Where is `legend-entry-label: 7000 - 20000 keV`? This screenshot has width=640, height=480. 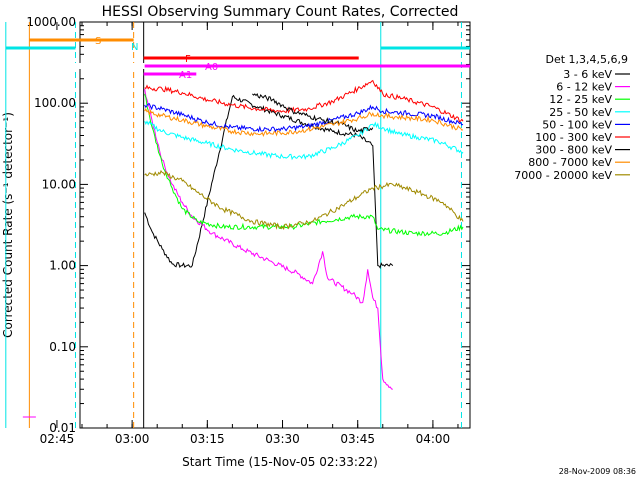
legend-entry-label: 7000 - 20000 keV is located at coordinates (563, 175).